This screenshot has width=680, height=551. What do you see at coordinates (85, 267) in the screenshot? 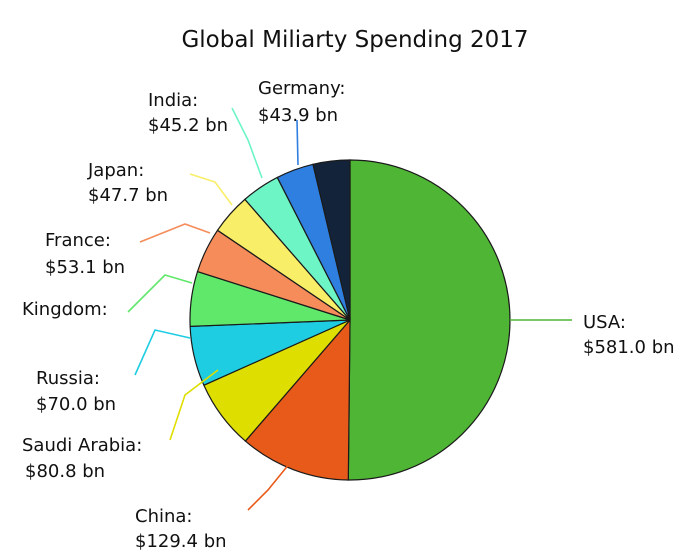
I see `slice-value-france: $53.1 bn` at bounding box center [85, 267].